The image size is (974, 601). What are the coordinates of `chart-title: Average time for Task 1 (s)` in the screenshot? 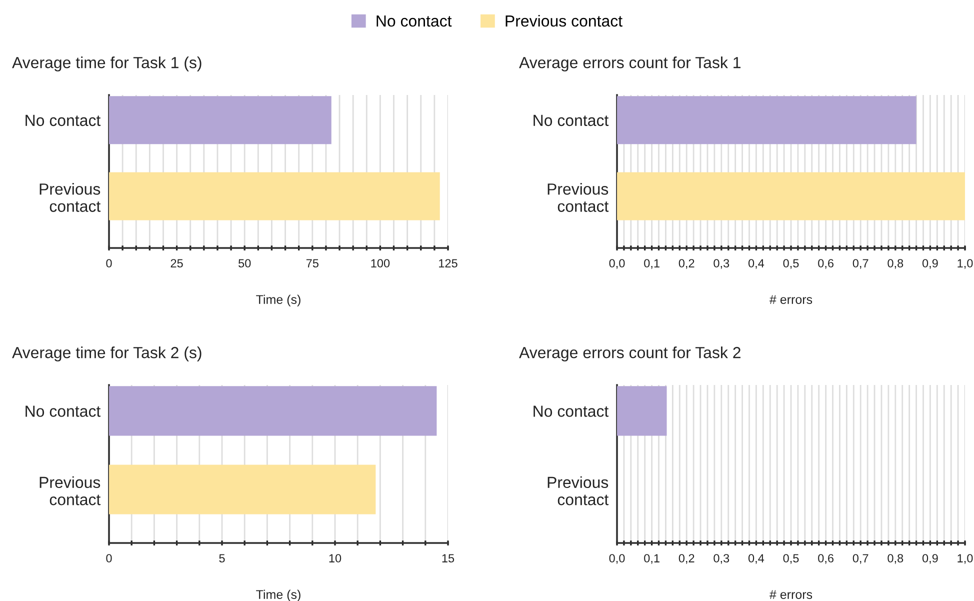 It's located at (107, 64).